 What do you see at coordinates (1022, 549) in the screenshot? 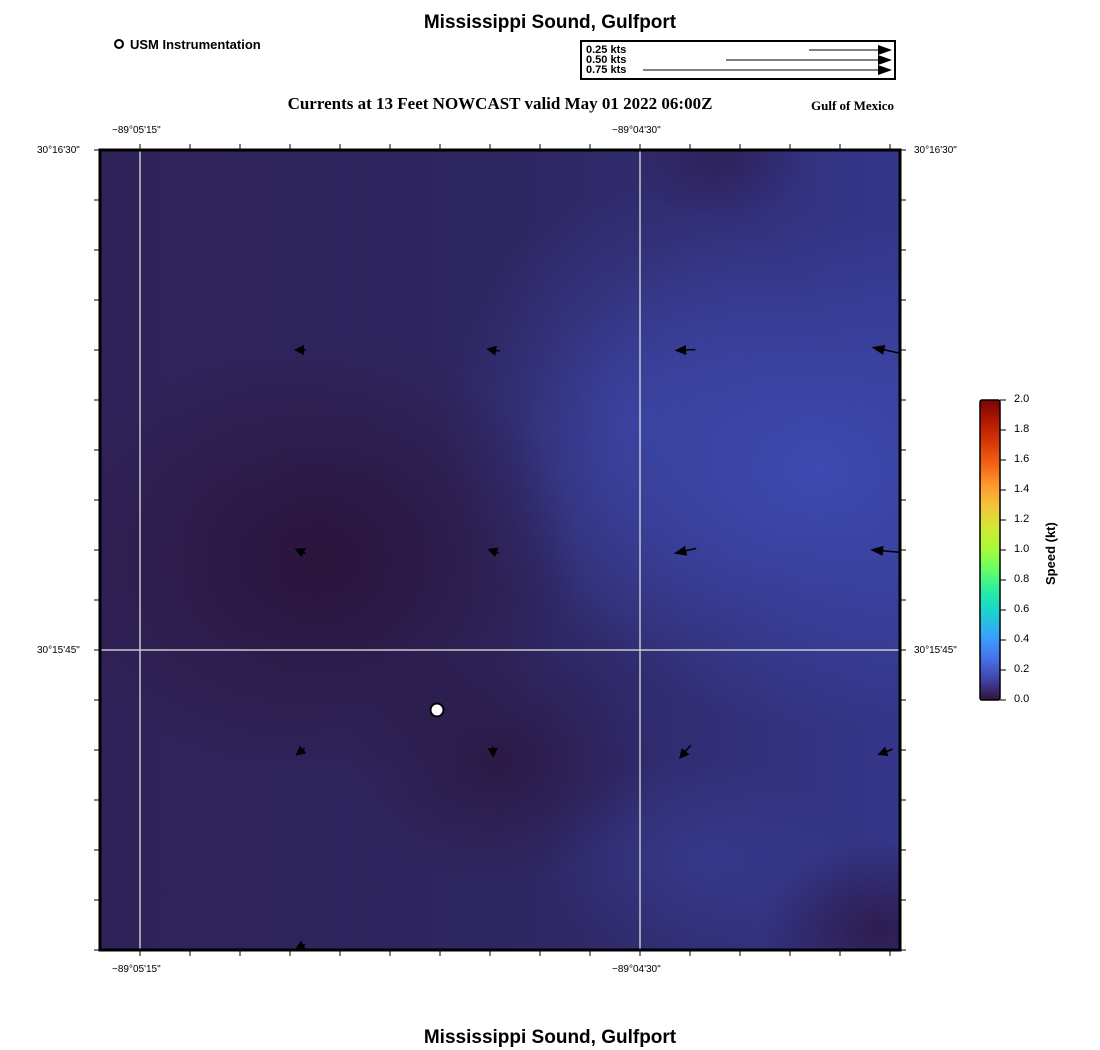
I see `colorbar-tick-label: 1.0` at bounding box center [1022, 549].